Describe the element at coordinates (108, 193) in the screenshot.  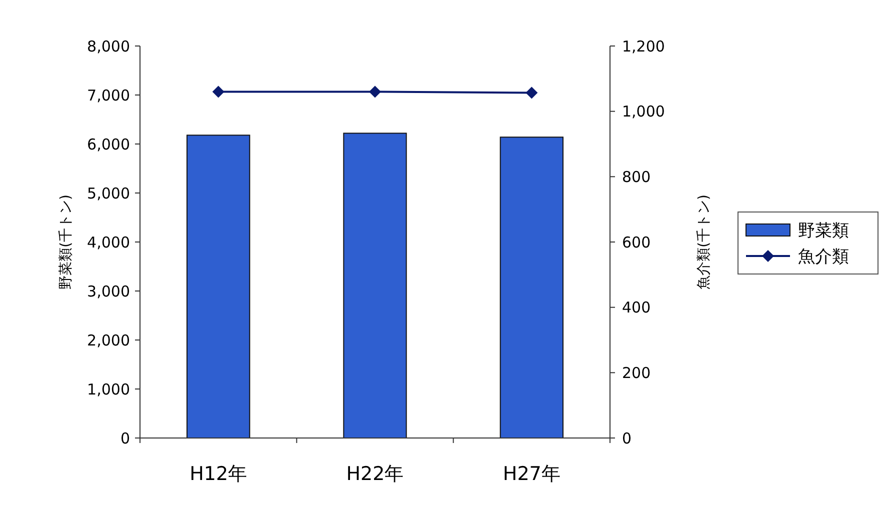
I see `y-tick-label: 5,000` at that location.